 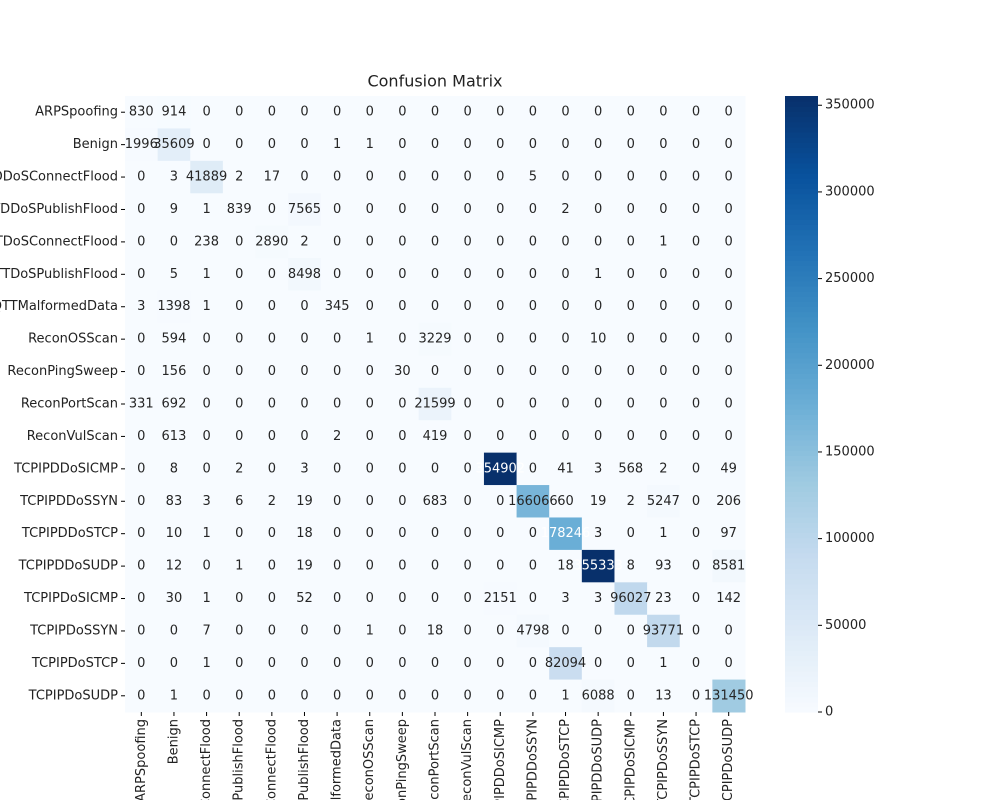 I want to click on x-tick-label: MQTTDoSPublishFlood, so click(x=304, y=759).